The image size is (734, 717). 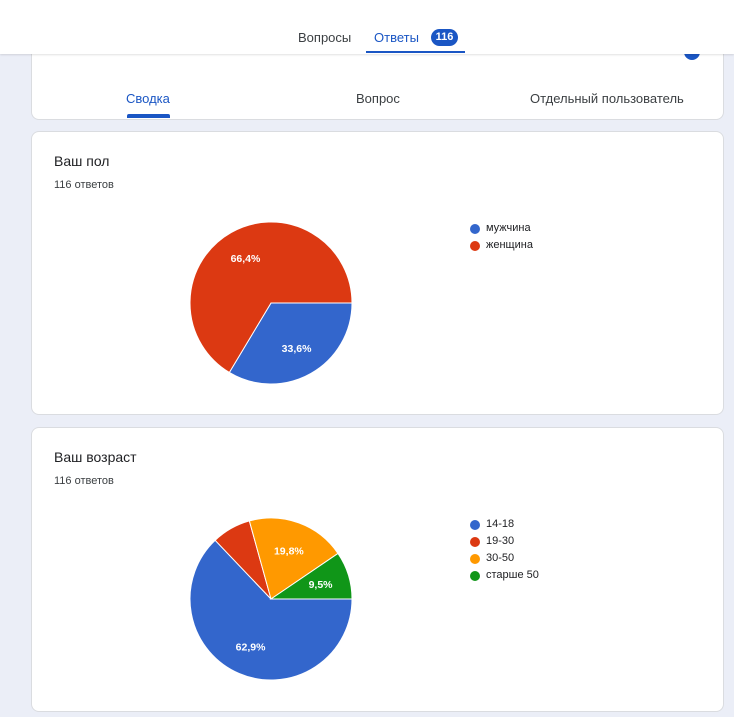 I want to click on tab-responses: Ответы, so click(x=396, y=37).